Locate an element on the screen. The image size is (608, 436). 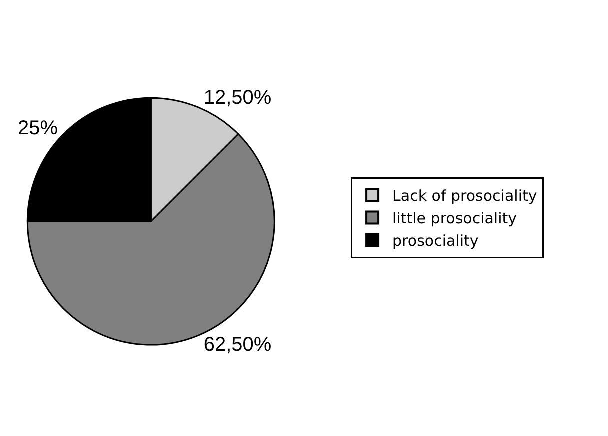
data-label: 25% is located at coordinates (38, 129).